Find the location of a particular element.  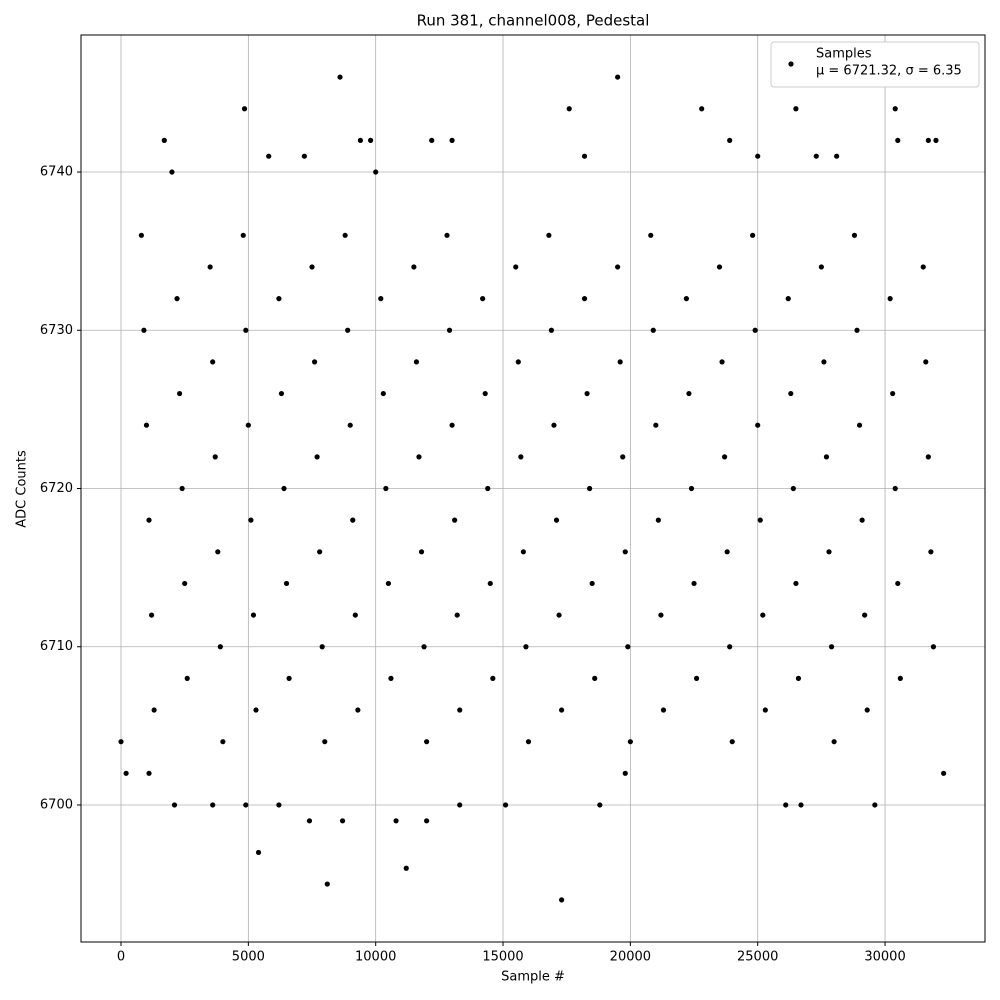

legend-annotation: μ = 6721.32, σ = 6.35 is located at coordinates (889, 71).